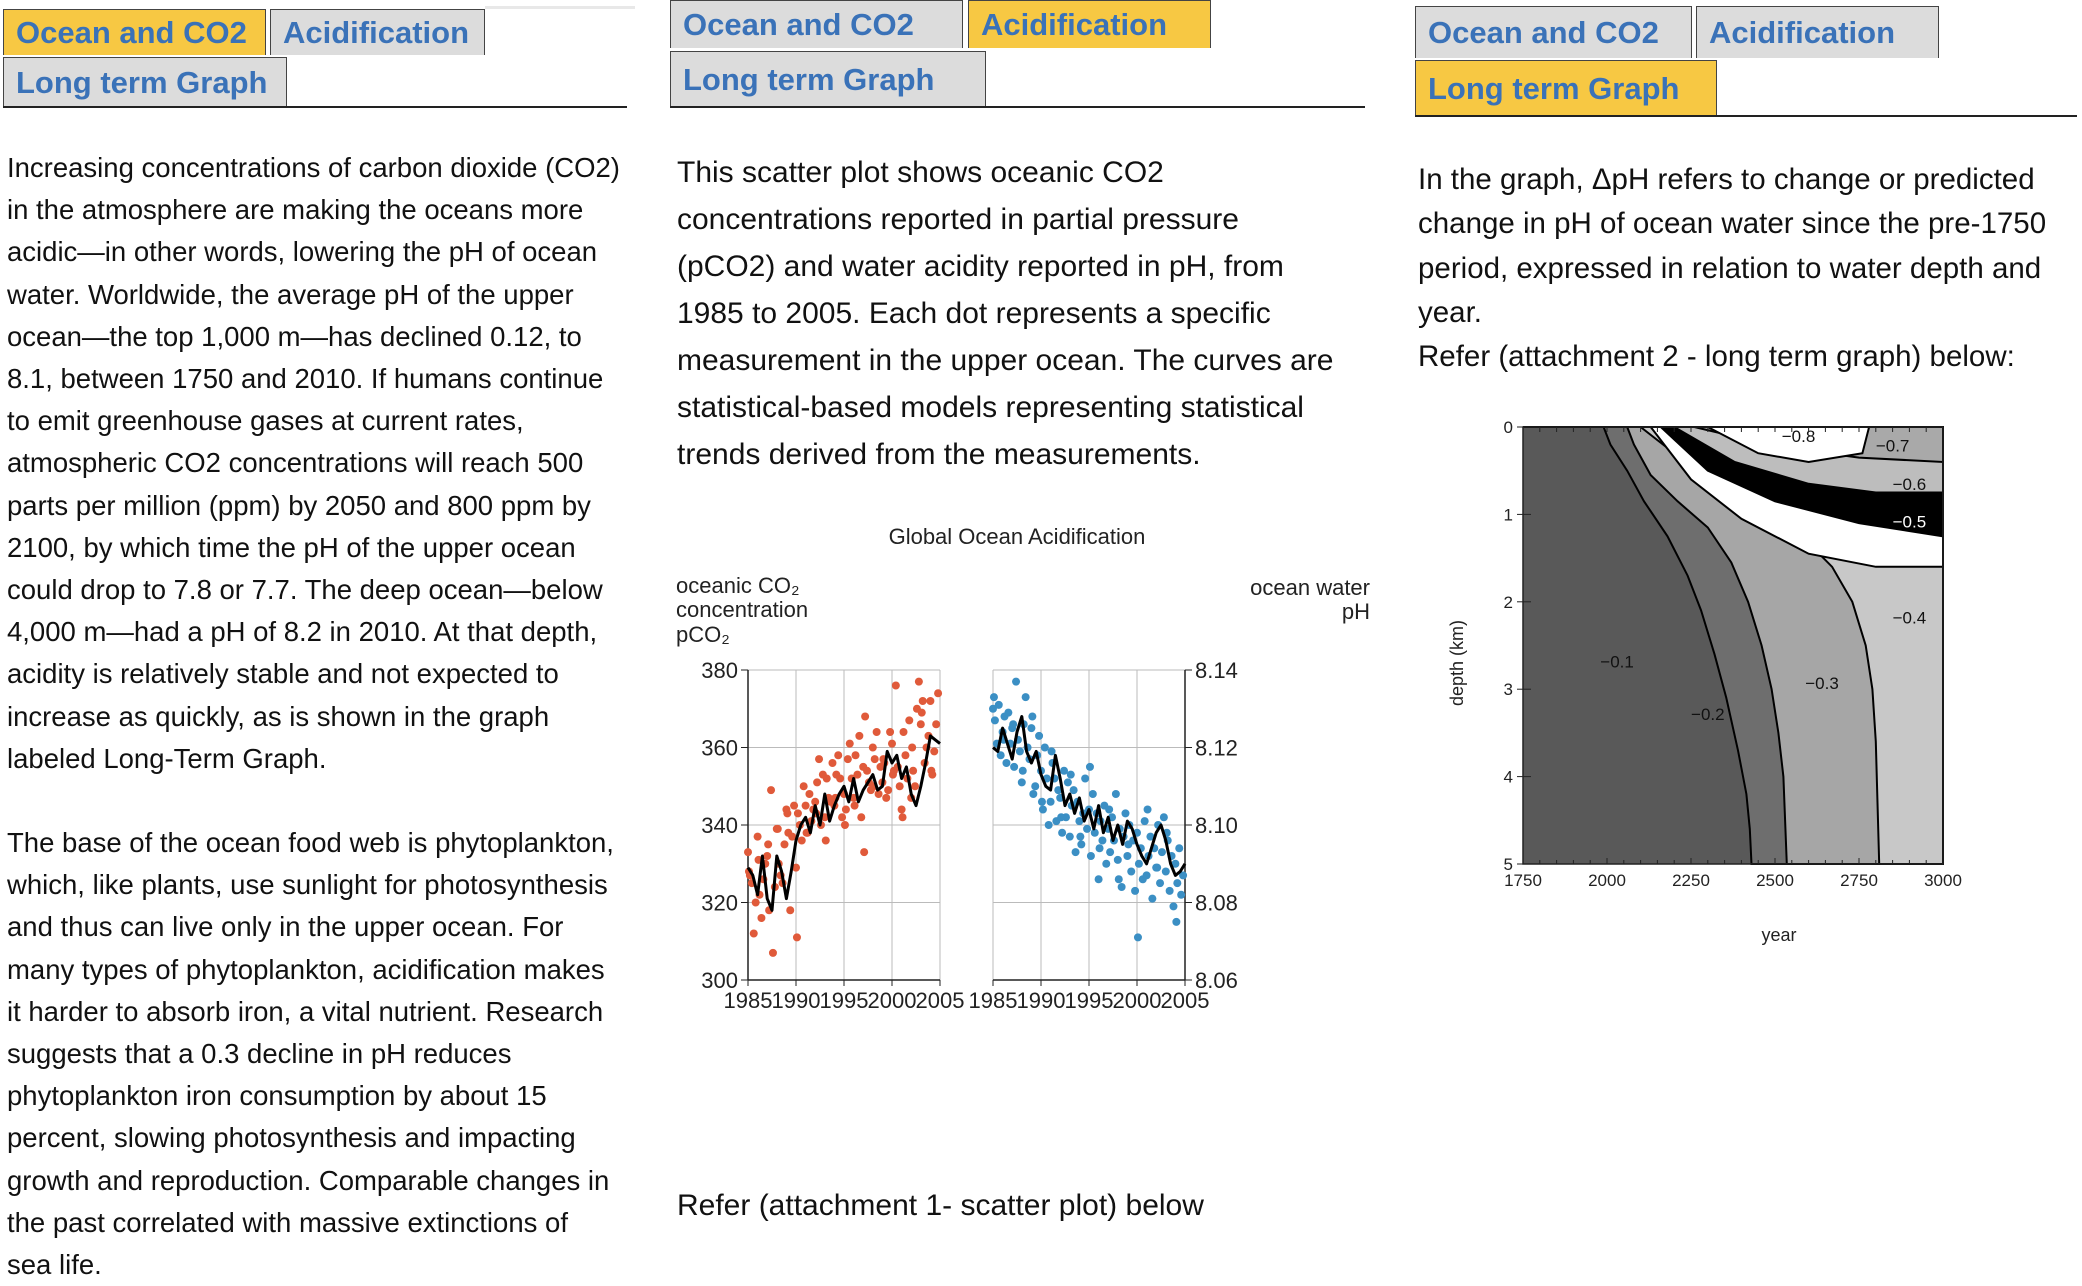  Describe the element at coordinates (1508, 427) in the screenshot. I see `y-tick-label: 0` at that location.